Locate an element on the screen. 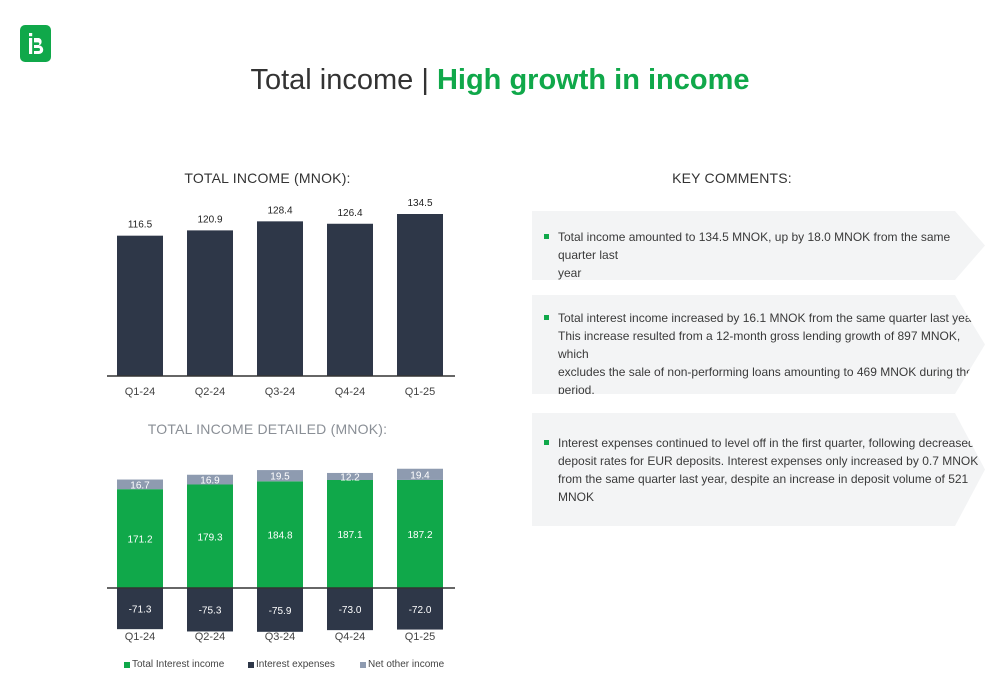 This screenshot has width=1000, height=685. interest-income-value-label: 171.2 is located at coordinates (139, 540).